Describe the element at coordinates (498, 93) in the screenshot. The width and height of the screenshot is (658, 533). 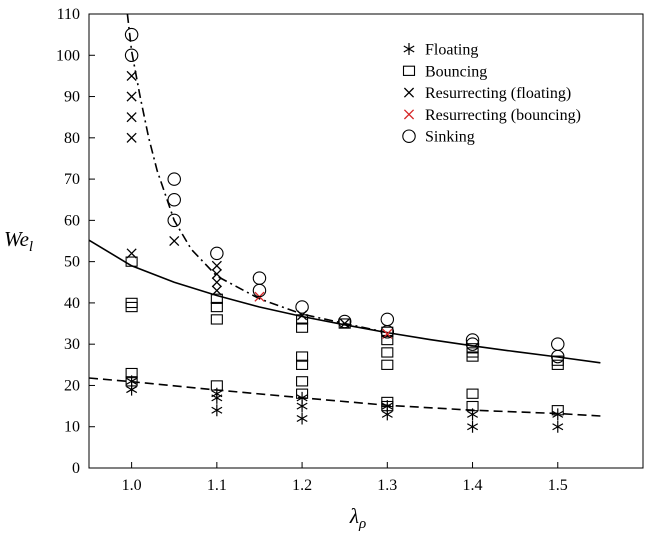
I see `legend-label-resurrecting-floating: Resurrecting (floating)` at that location.